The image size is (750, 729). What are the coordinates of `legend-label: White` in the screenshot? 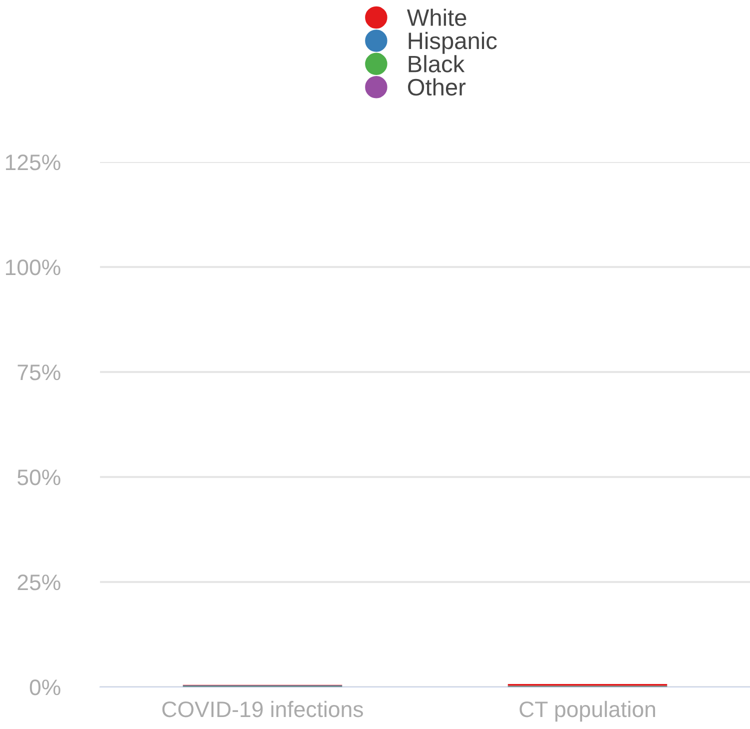 It's located at (436, 17).